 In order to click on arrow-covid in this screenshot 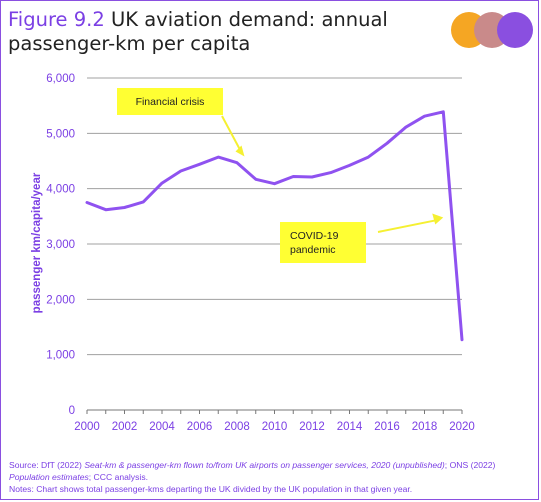, I will do `click(406, 226)`.